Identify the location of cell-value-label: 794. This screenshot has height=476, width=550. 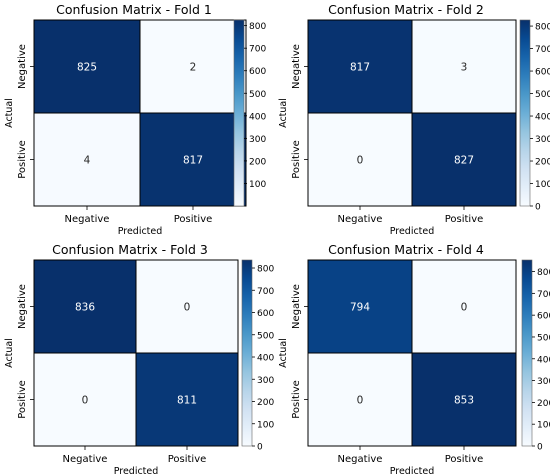
(360, 308).